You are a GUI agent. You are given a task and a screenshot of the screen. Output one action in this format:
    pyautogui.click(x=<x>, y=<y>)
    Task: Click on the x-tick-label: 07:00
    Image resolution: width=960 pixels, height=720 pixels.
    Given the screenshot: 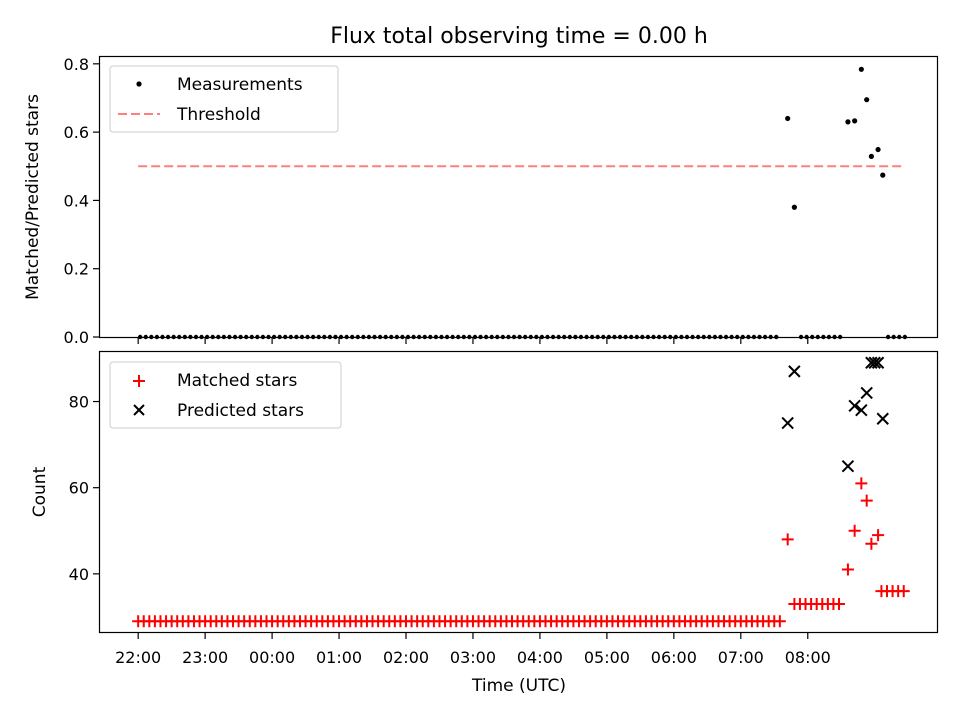 What is the action you would take?
    pyautogui.click(x=741, y=657)
    